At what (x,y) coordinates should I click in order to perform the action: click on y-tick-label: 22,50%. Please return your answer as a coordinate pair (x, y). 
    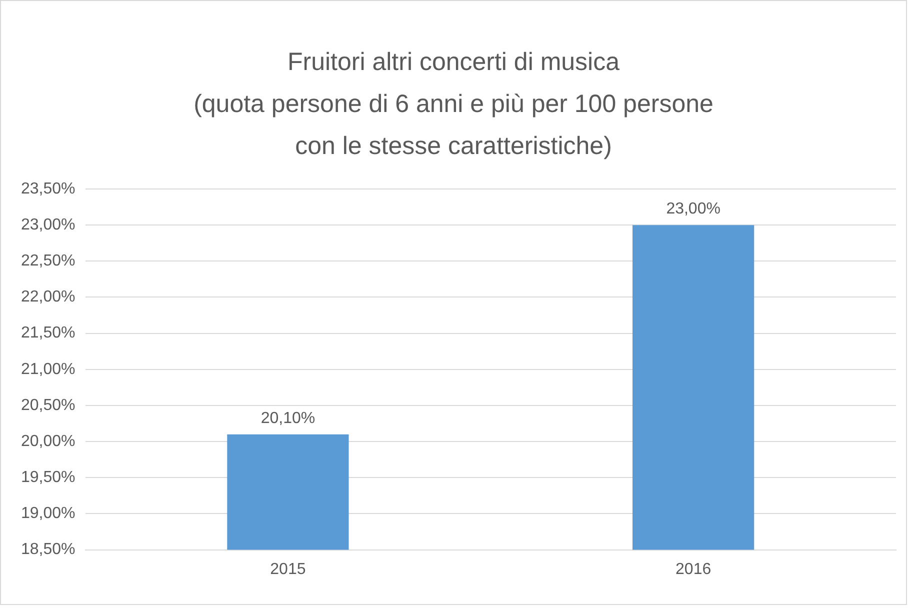
    Looking at the image, I should click on (48, 261).